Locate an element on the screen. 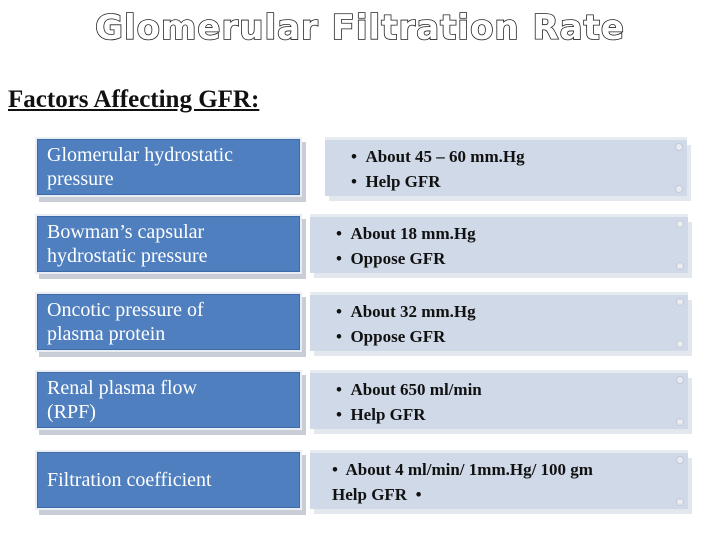 This screenshot has height=540, width=720. factor-detail-list: About 45 – 60 mm.Hg Help GFR is located at coordinates (519, 169).